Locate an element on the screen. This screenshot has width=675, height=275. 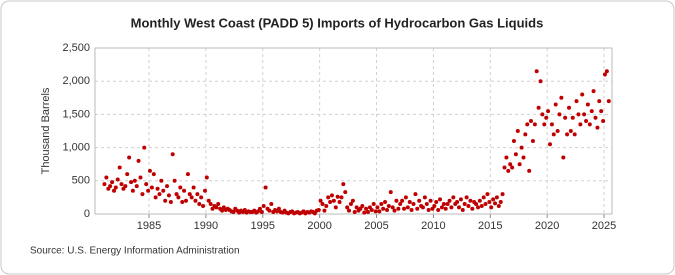
x-tick-label: 2015 is located at coordinates (490, 226).